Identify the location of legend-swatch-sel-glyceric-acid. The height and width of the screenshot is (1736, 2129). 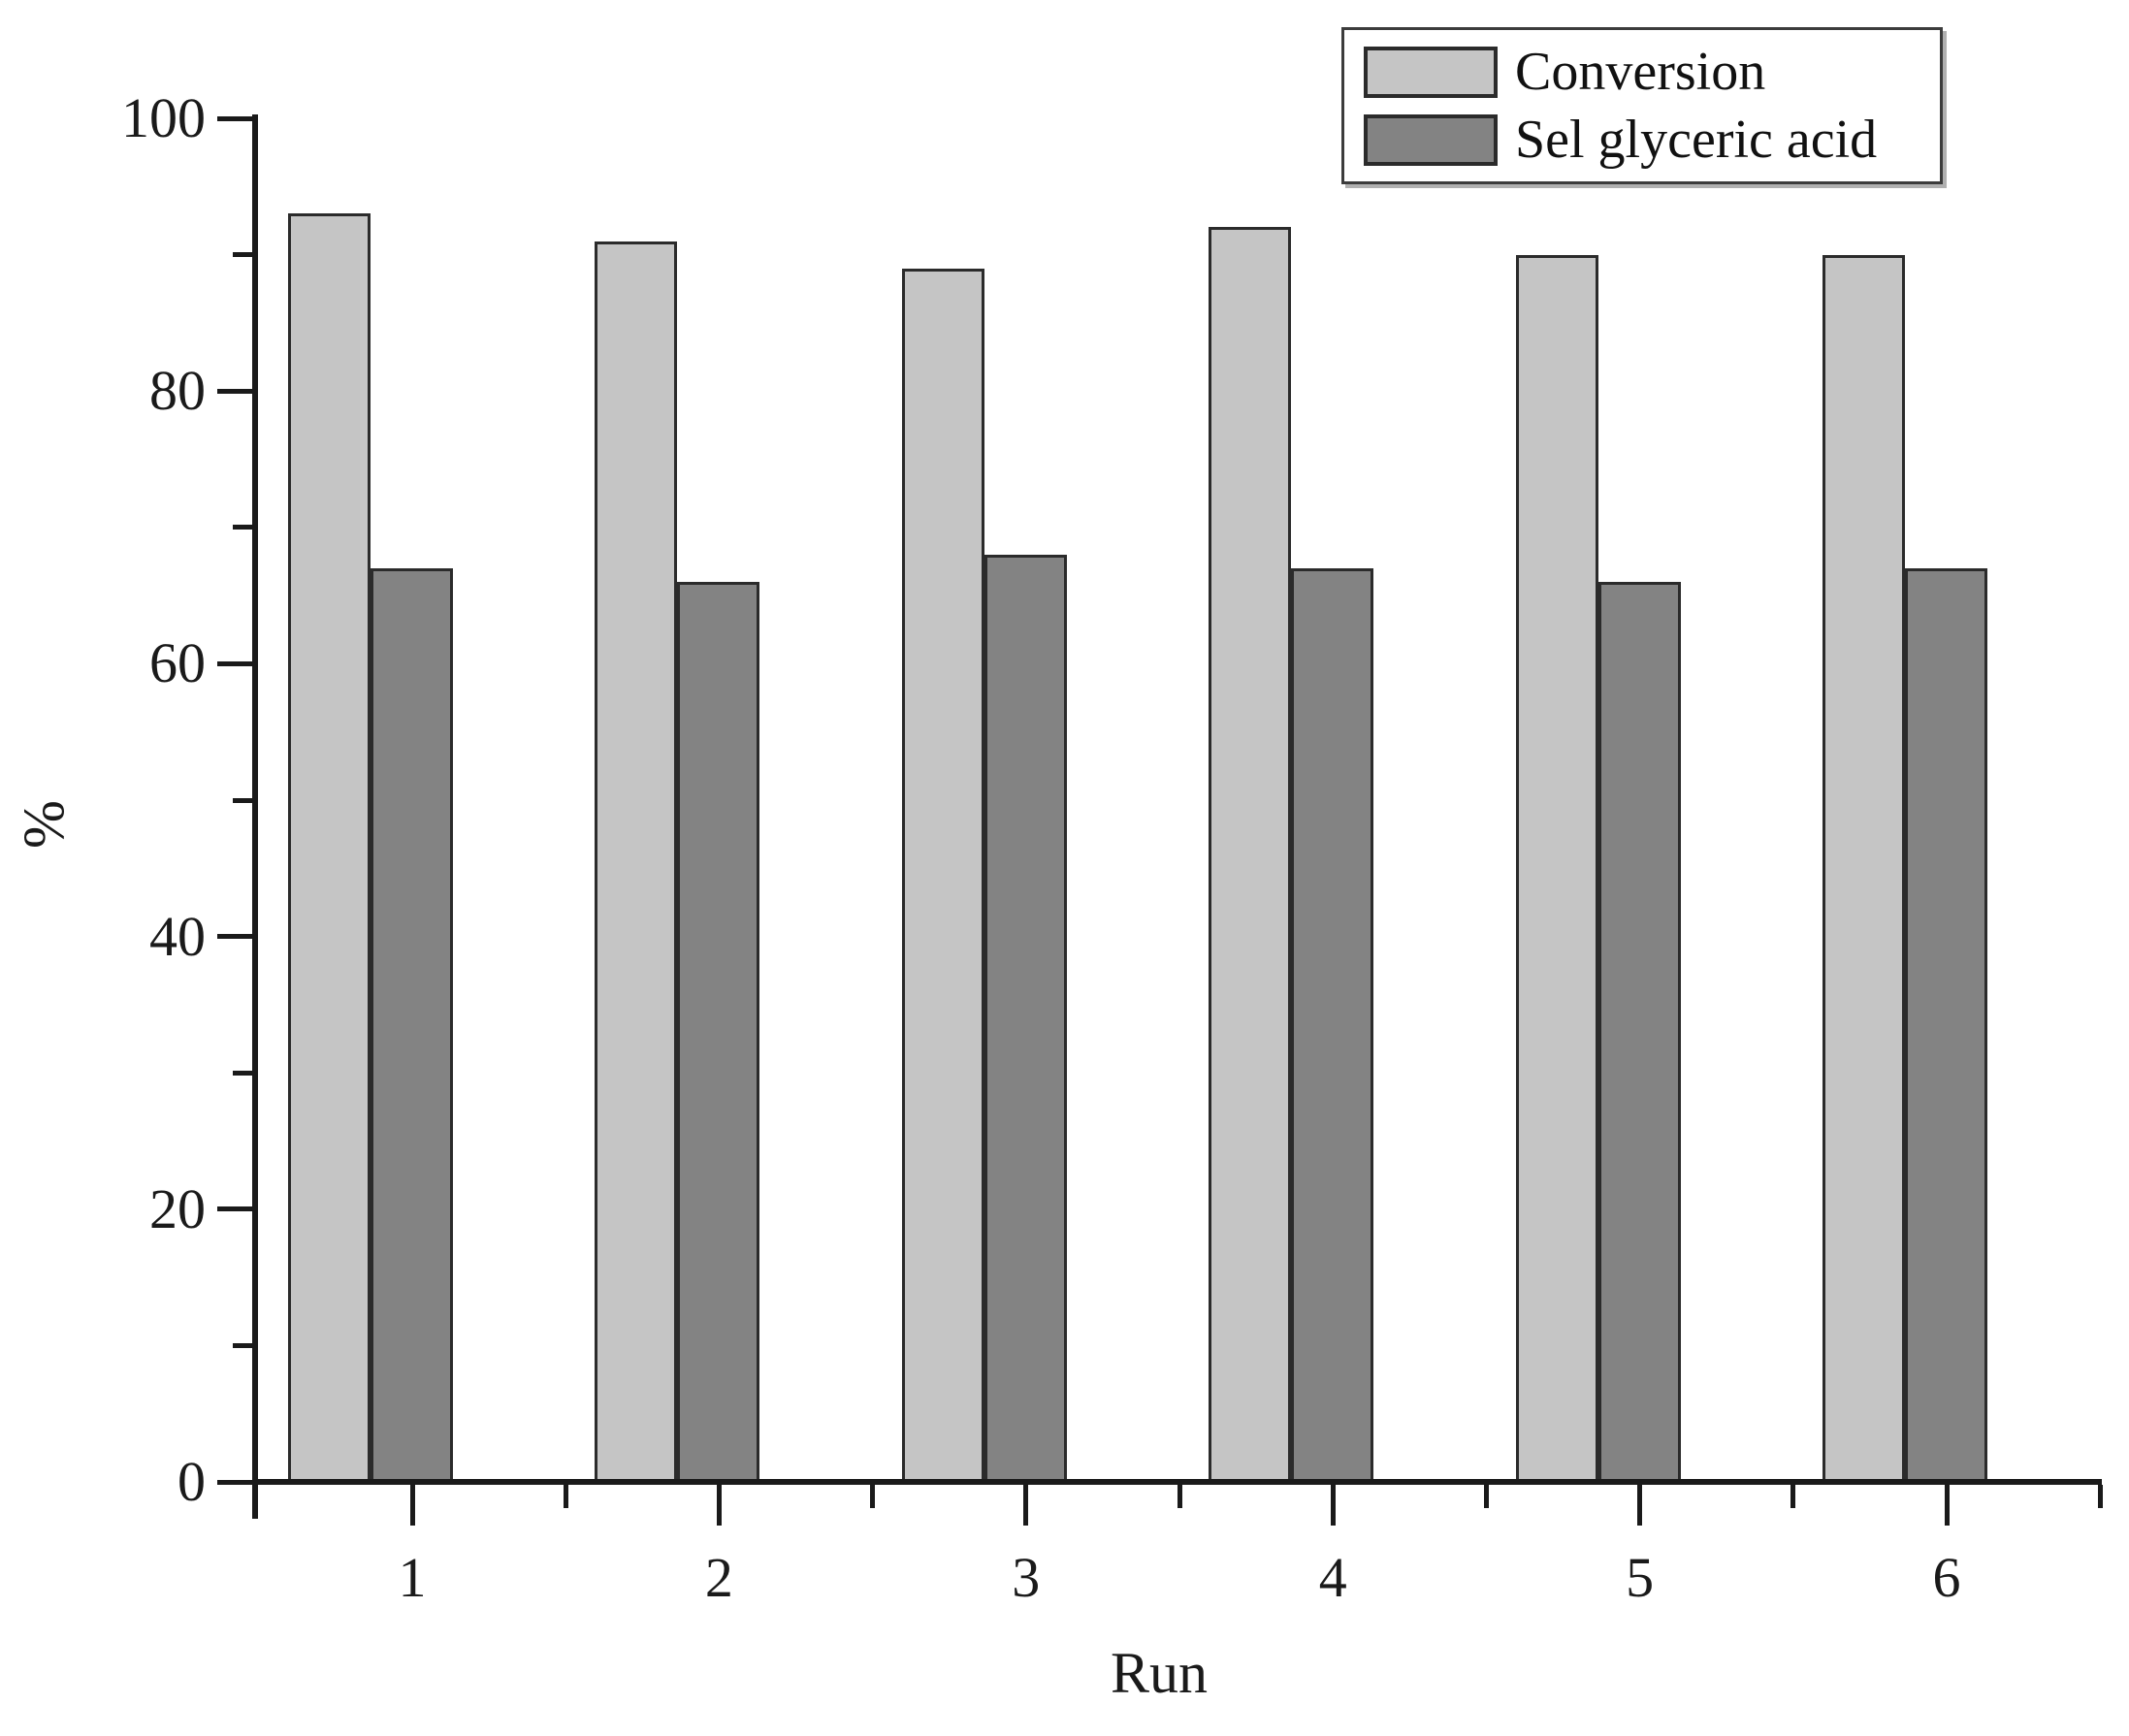
(1431, 139).